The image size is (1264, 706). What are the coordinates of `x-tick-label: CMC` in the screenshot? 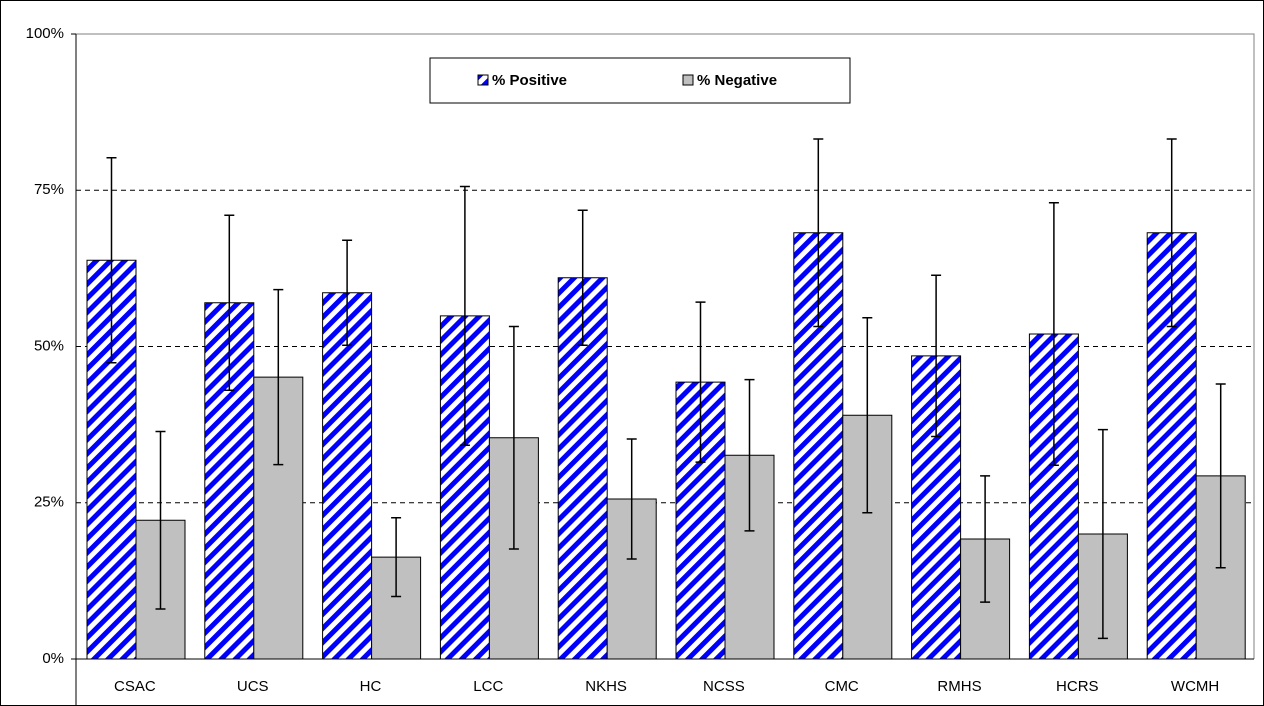 It's located at (842, 686).